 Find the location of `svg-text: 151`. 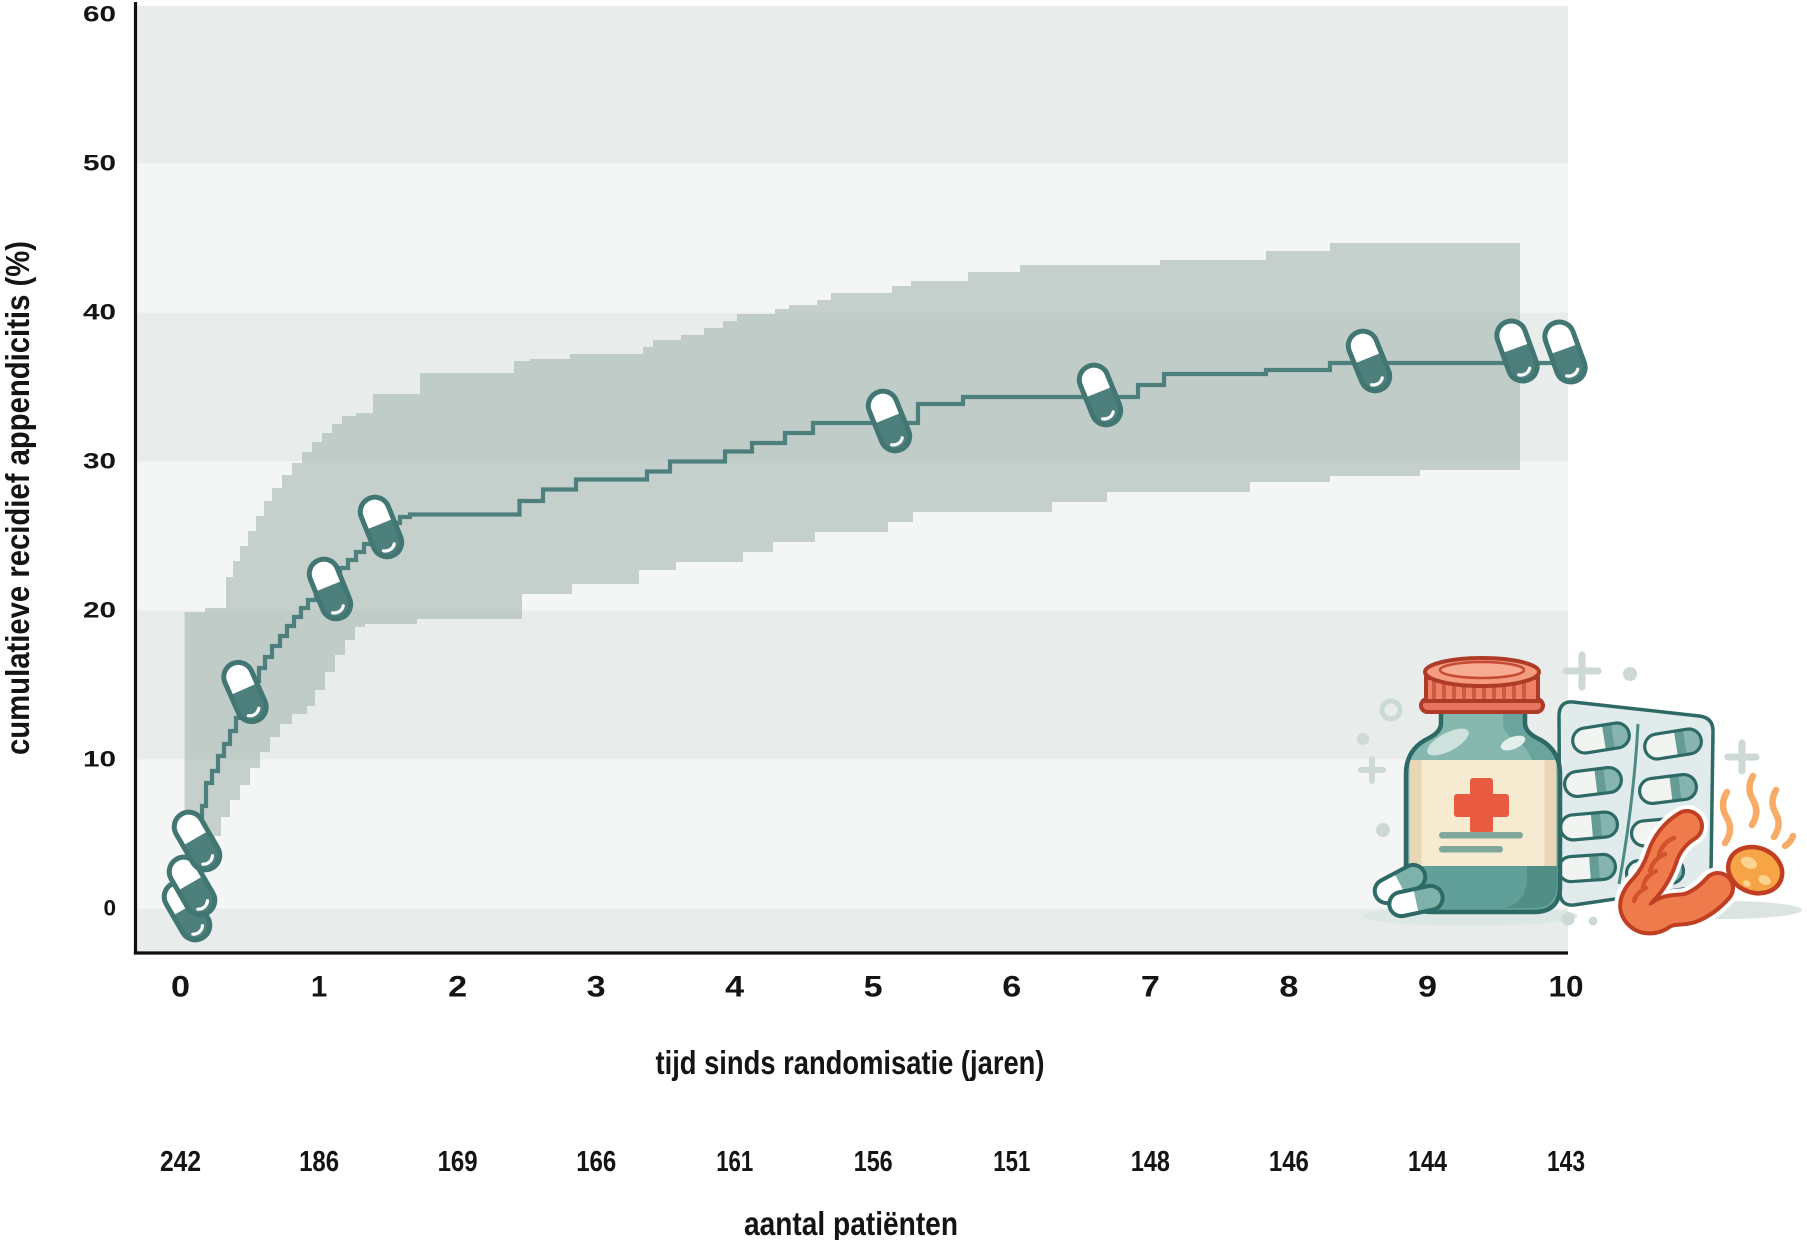

svg-text: 151 is located at coordinates (1011, 1162).